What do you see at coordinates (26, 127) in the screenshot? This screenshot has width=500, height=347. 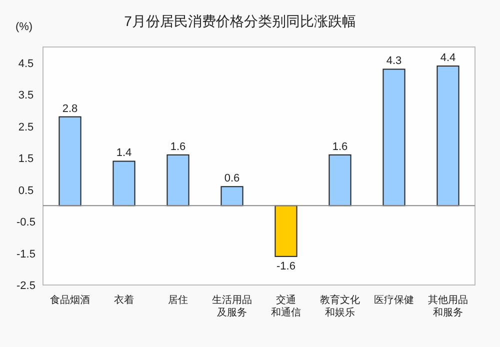 I see `y-tick-label: 2.5` at bounding box center [26, 127].